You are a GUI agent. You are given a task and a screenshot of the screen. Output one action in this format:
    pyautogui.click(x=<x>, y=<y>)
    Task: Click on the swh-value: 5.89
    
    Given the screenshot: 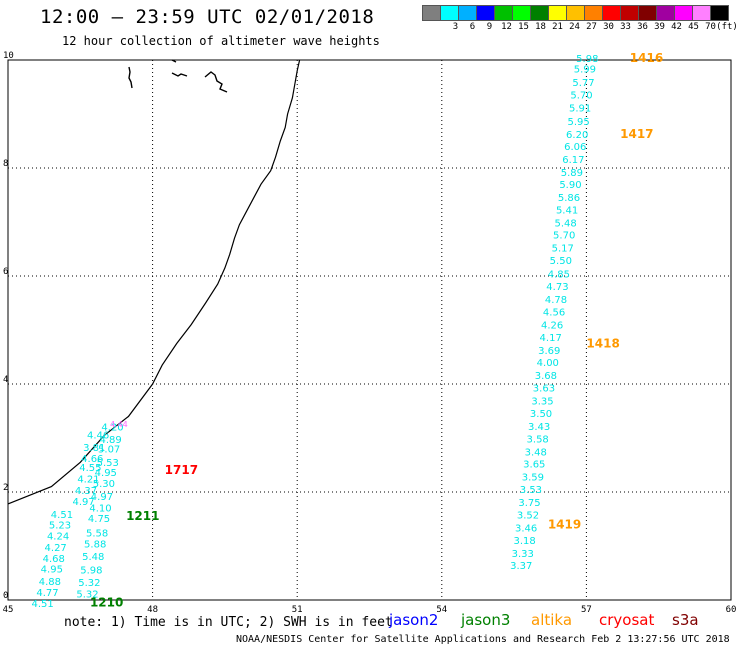 What is the action you would take?
    pyautogui.click(x=572, y=173)
    